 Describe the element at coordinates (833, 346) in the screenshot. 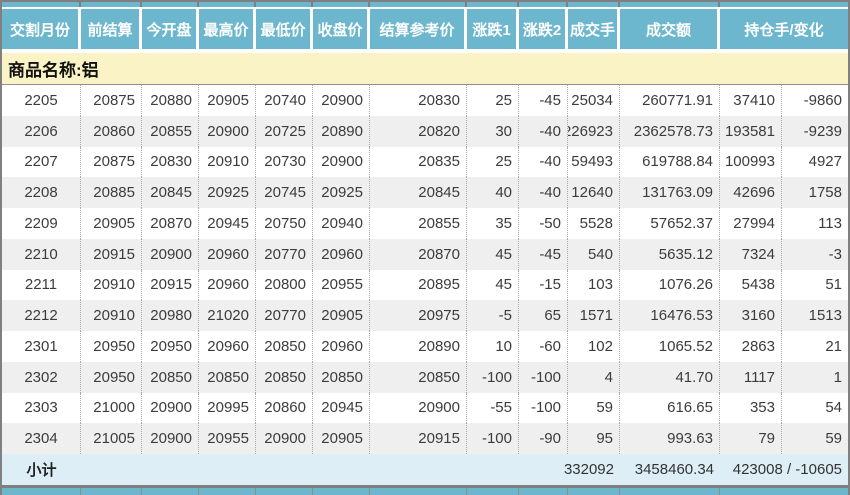

I see `cell-oi-change: 21` at that location.